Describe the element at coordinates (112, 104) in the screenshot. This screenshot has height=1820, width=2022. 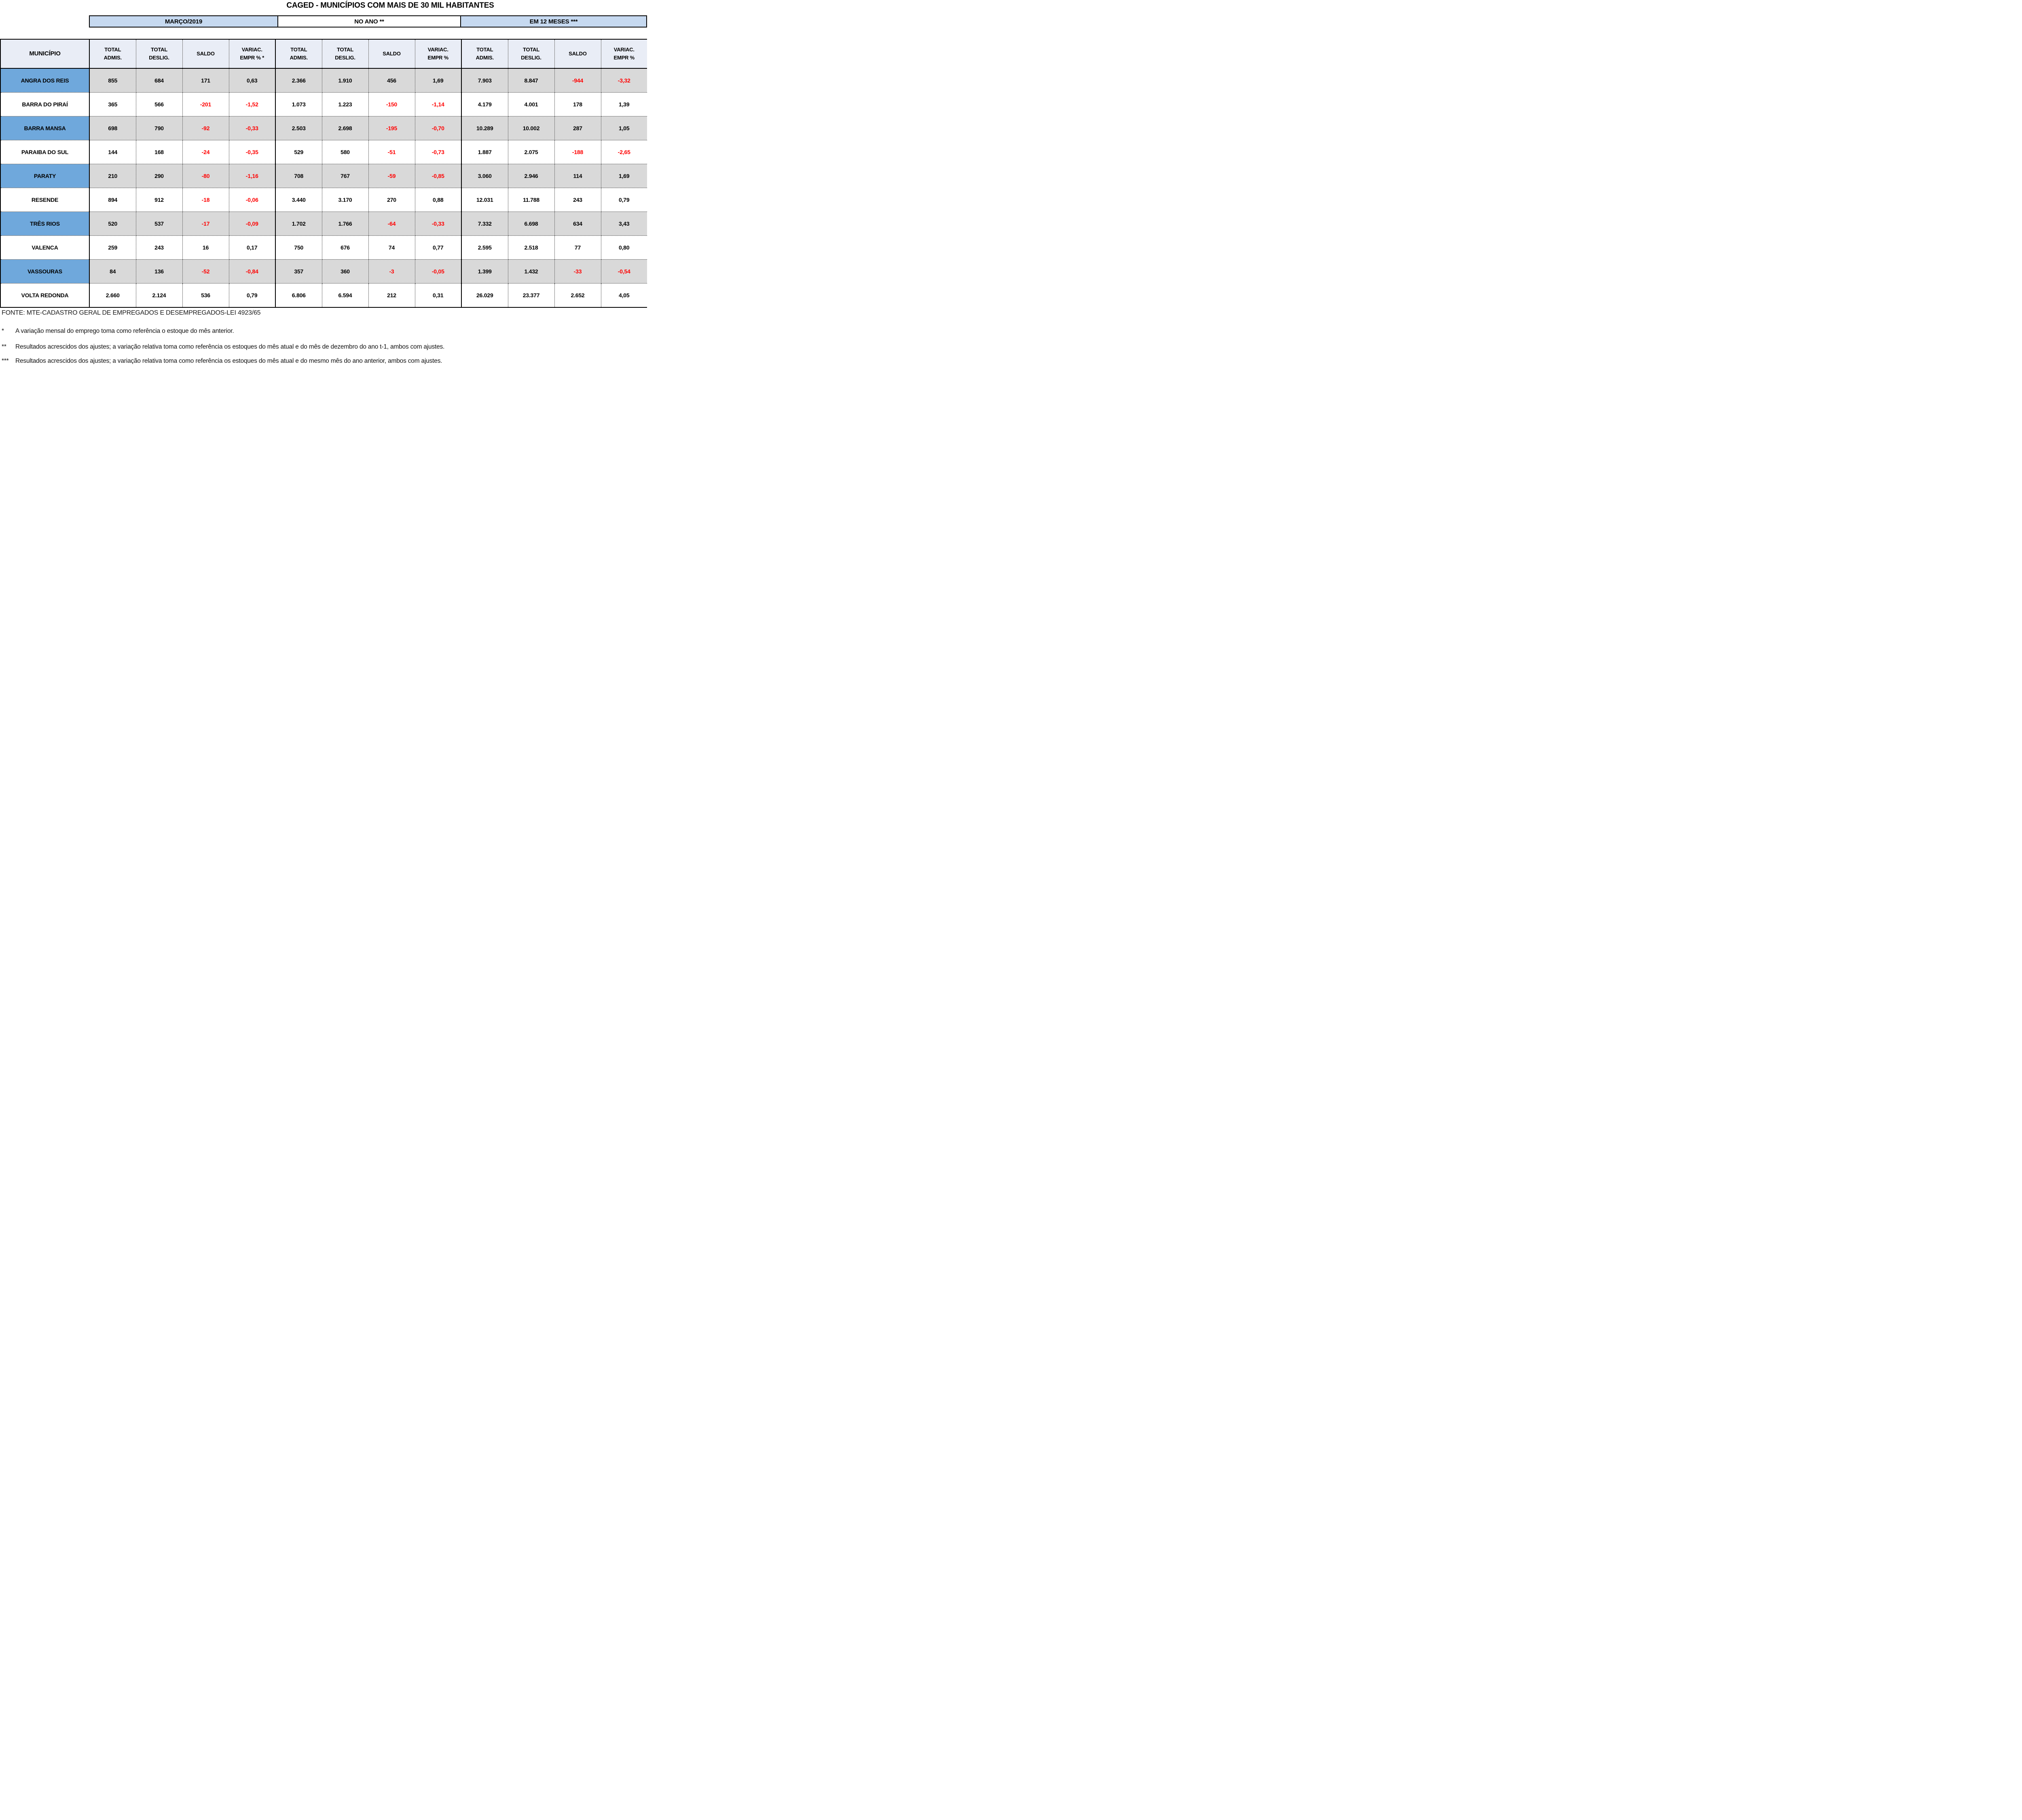
I see `value-cell: 365` at that location.